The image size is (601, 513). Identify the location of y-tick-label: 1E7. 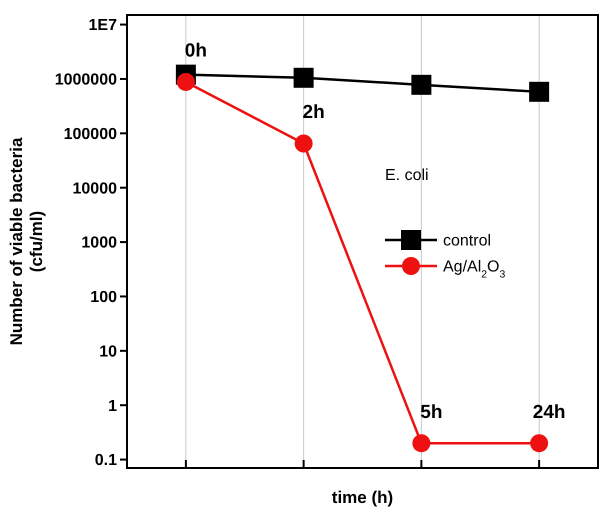
(103, 25).